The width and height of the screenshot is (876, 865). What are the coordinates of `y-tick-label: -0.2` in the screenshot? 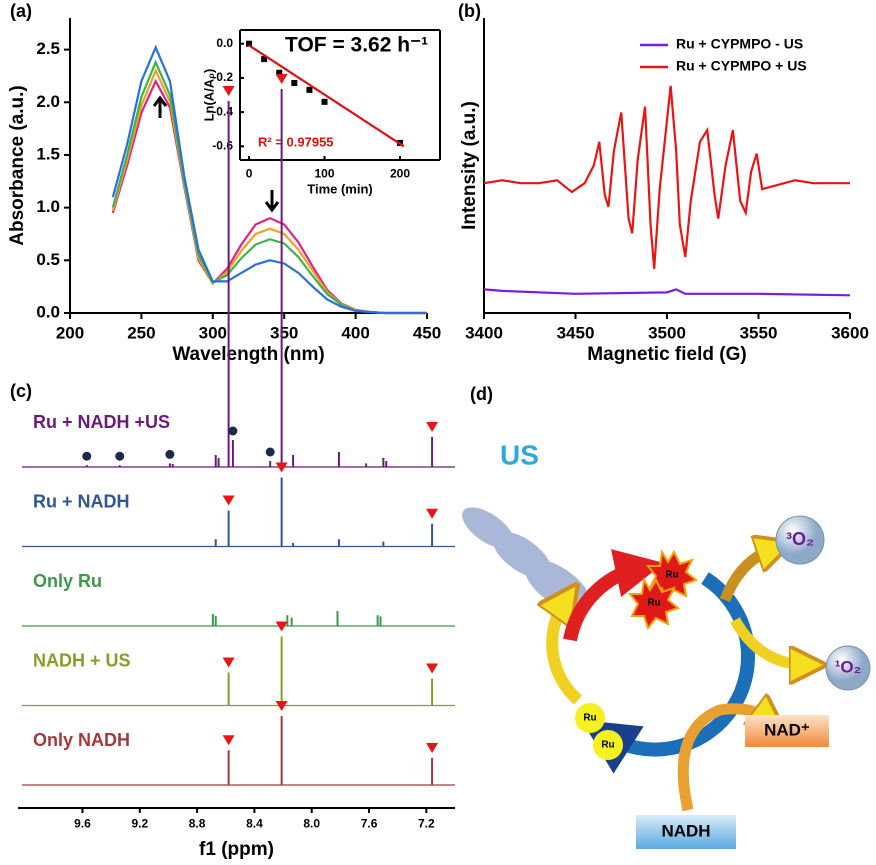 It's located at (222, 77).